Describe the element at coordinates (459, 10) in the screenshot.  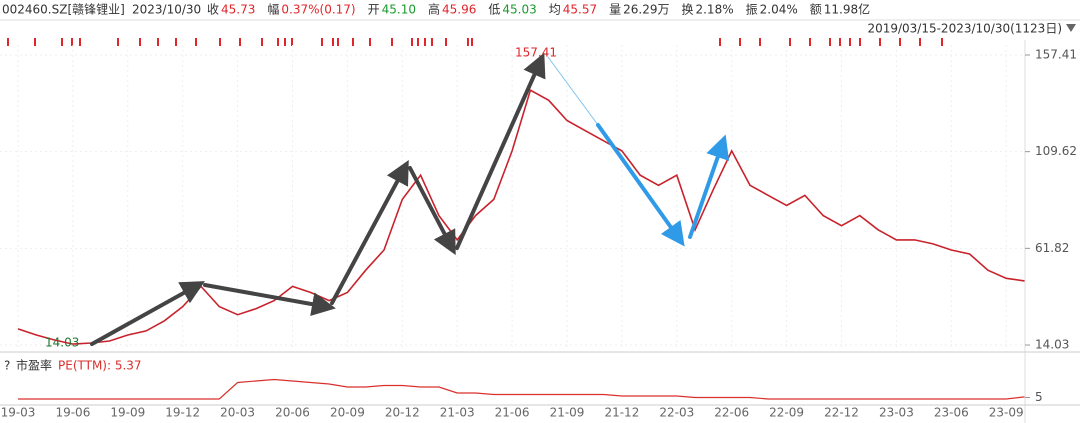
I see `field-value: 45.96` at that location.